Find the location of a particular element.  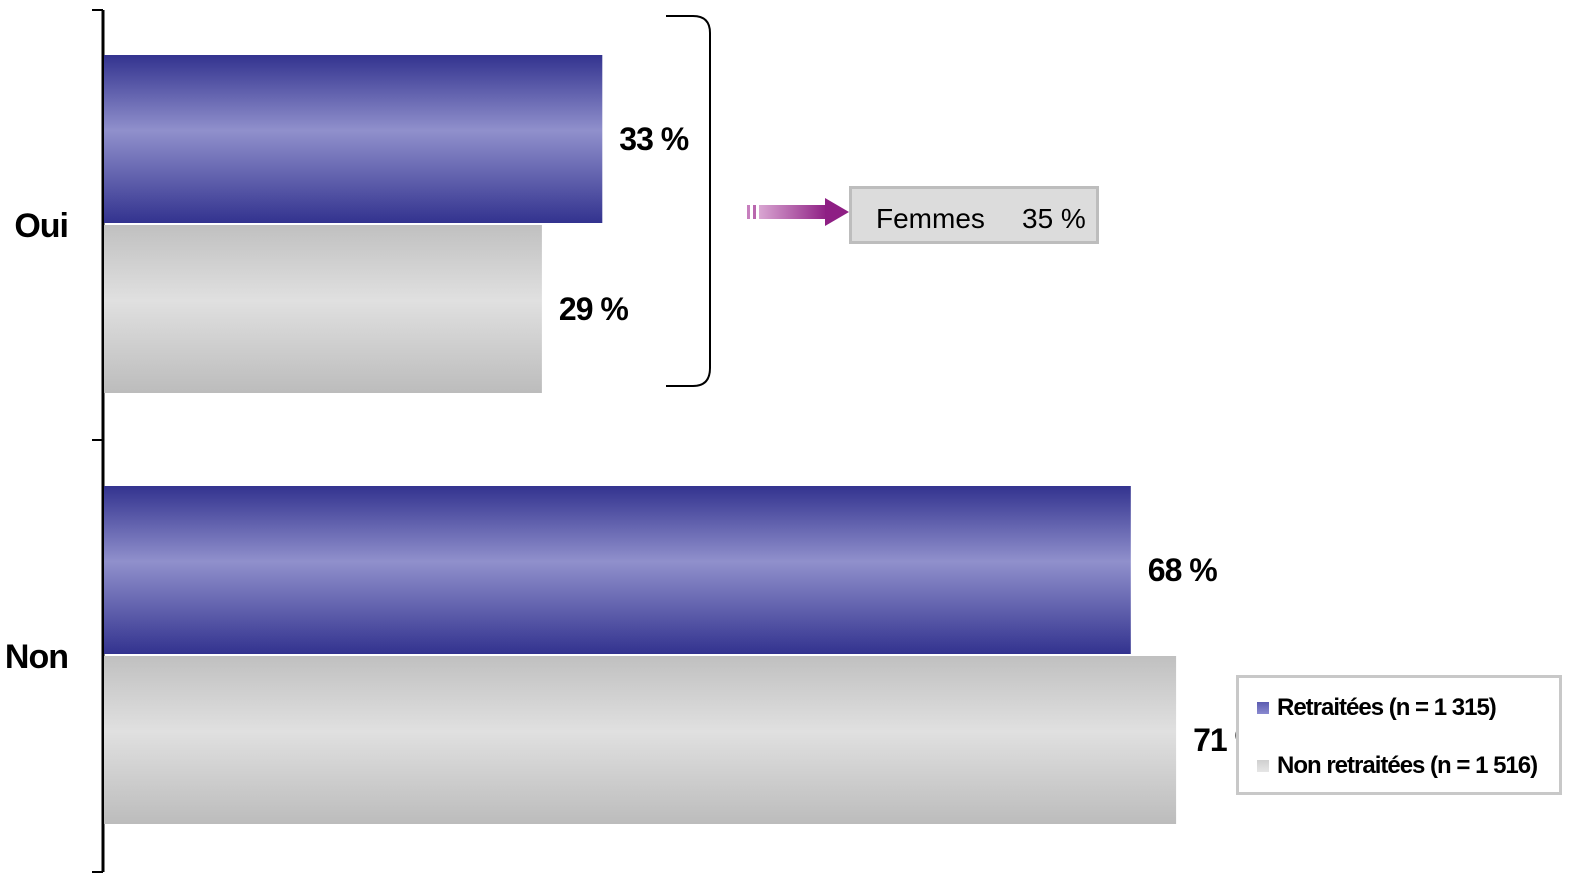

legend-item-non-retraitees: Non retraitées (n = 1 516) is located at coordinates (1397, 766).